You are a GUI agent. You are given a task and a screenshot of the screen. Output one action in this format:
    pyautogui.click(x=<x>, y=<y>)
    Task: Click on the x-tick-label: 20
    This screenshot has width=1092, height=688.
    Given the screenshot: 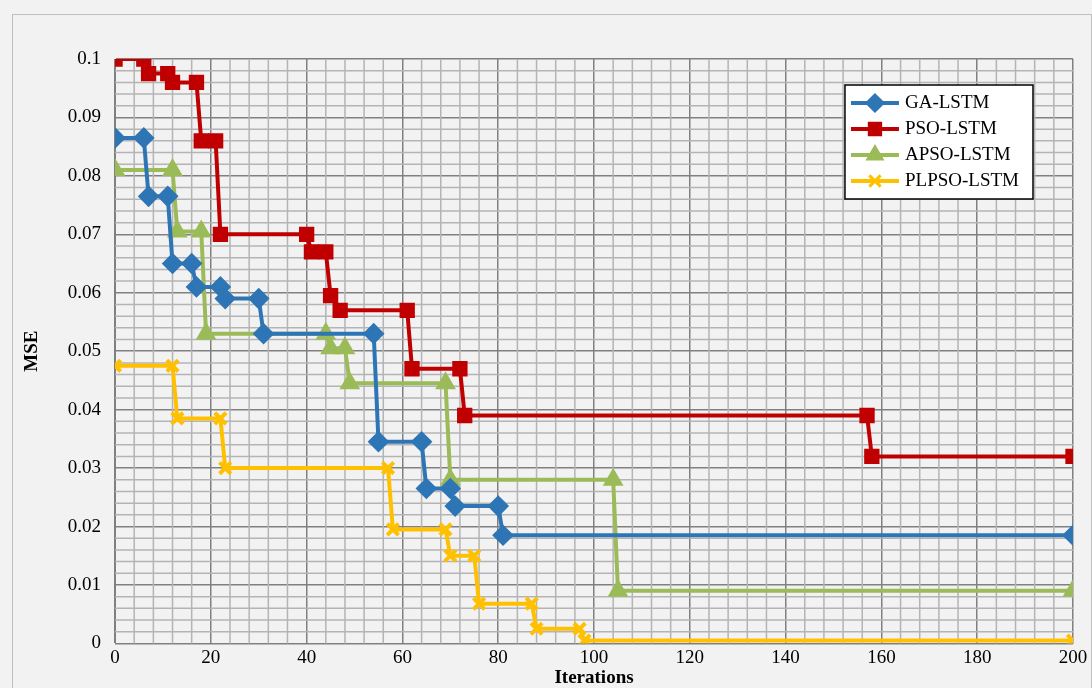 What is the action you would take?
    pyautogui.click(x=211, y=656)
    